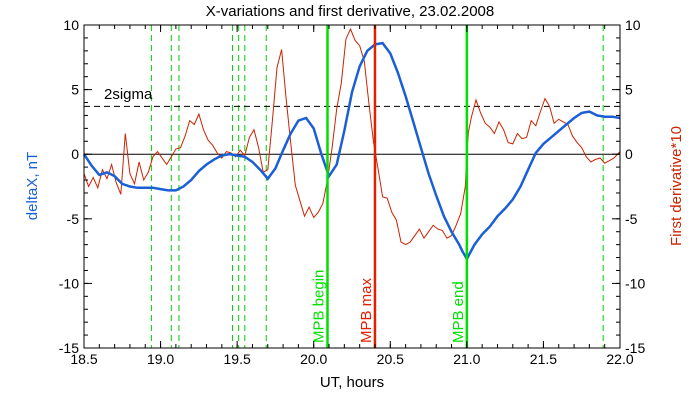 The height and width of the screenshot is (400, 700). I want to click on mpb-max-label: MPB max, so click(366, 310).